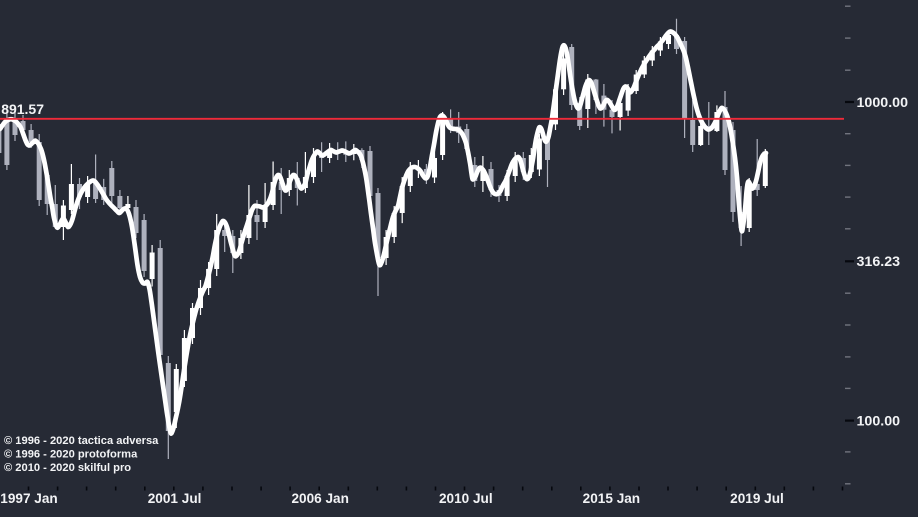 The height and width of the screenshot is (517, 918). I want to click on svg-text: 2006 Jan, so click(319, 498).